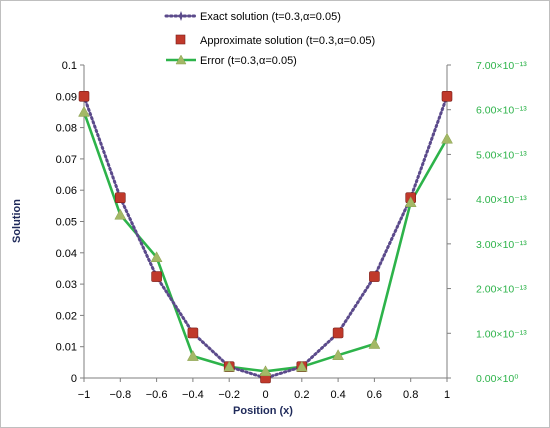 The height and width of the screenshot is (428, 550). What do you see at coordinates (501, 245) in the screenshot?
I see `right-y-tick-label: 3.00×10⁻¹³` at bounding box center [501, 245].